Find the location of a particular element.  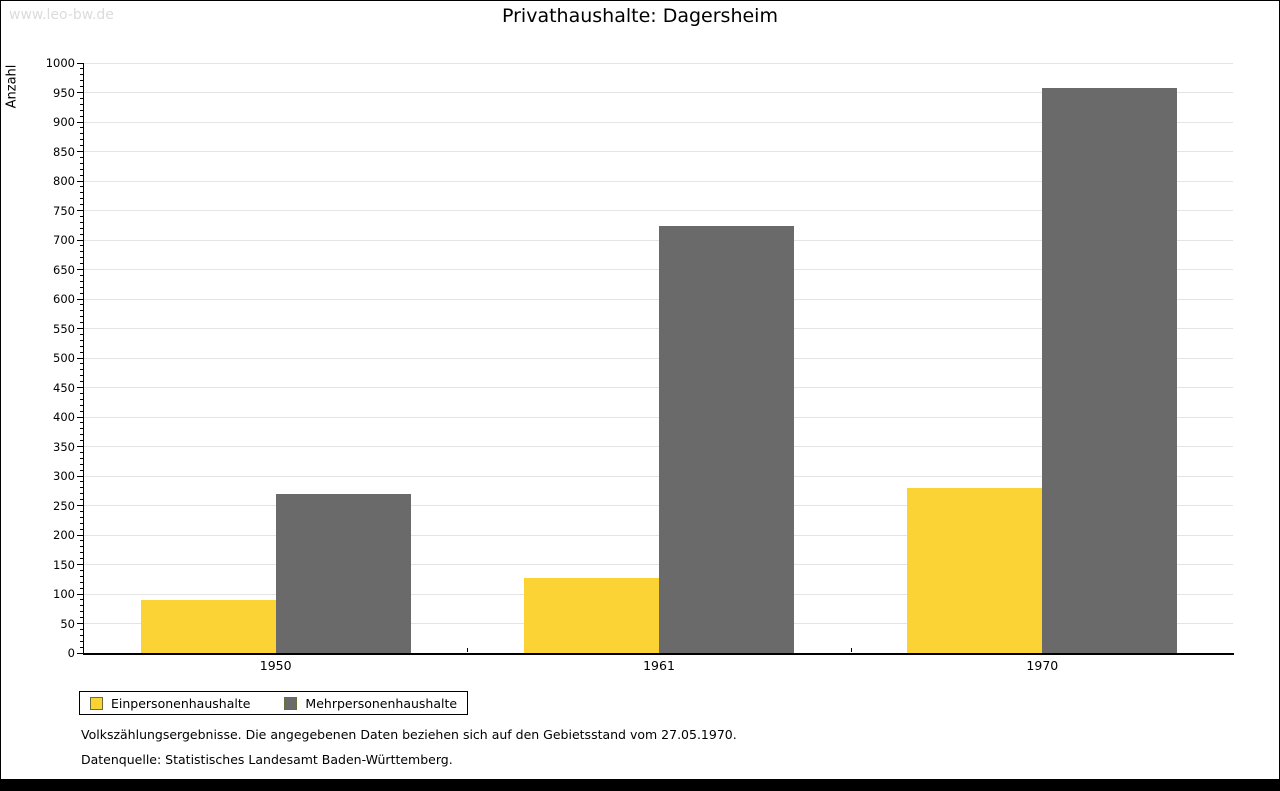

y-tick-label: 500 is located at coordinates (64, 358).